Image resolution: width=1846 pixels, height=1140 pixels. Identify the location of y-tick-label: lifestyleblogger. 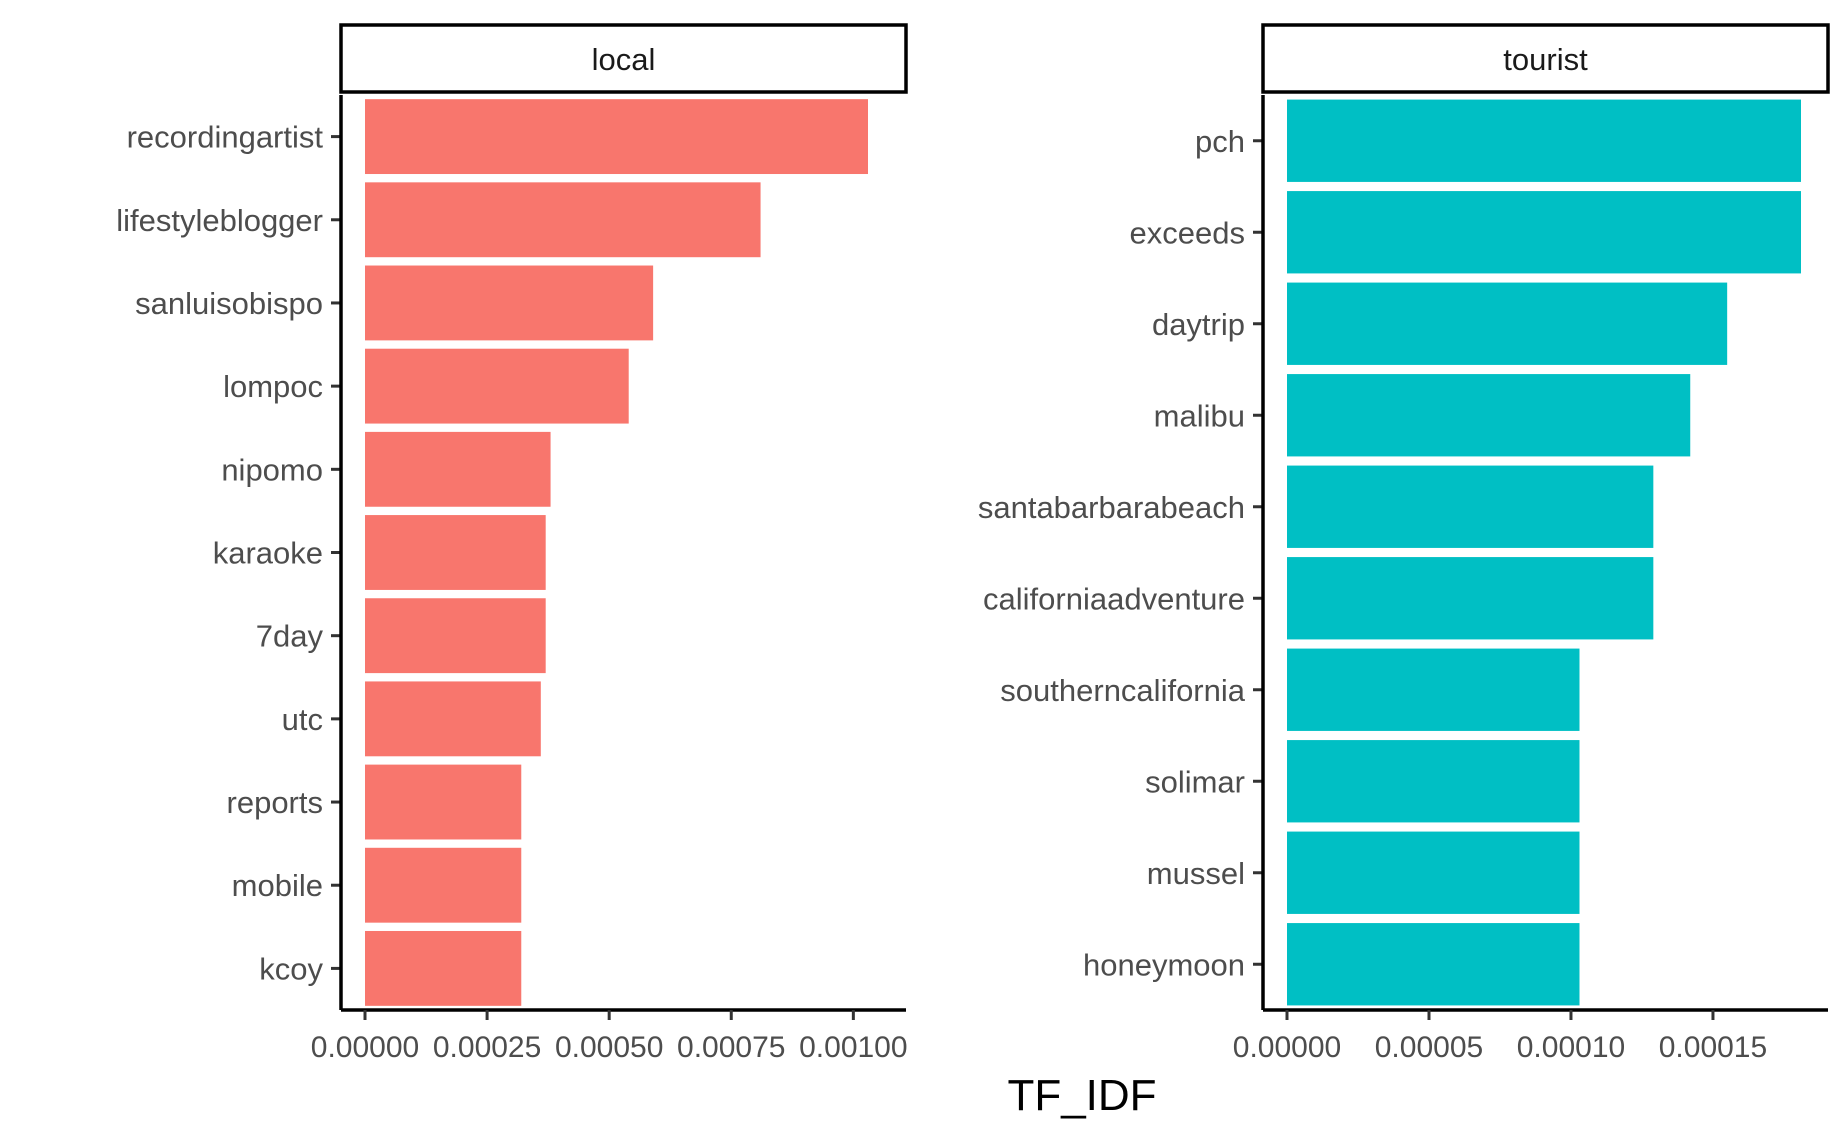
(219, 220).